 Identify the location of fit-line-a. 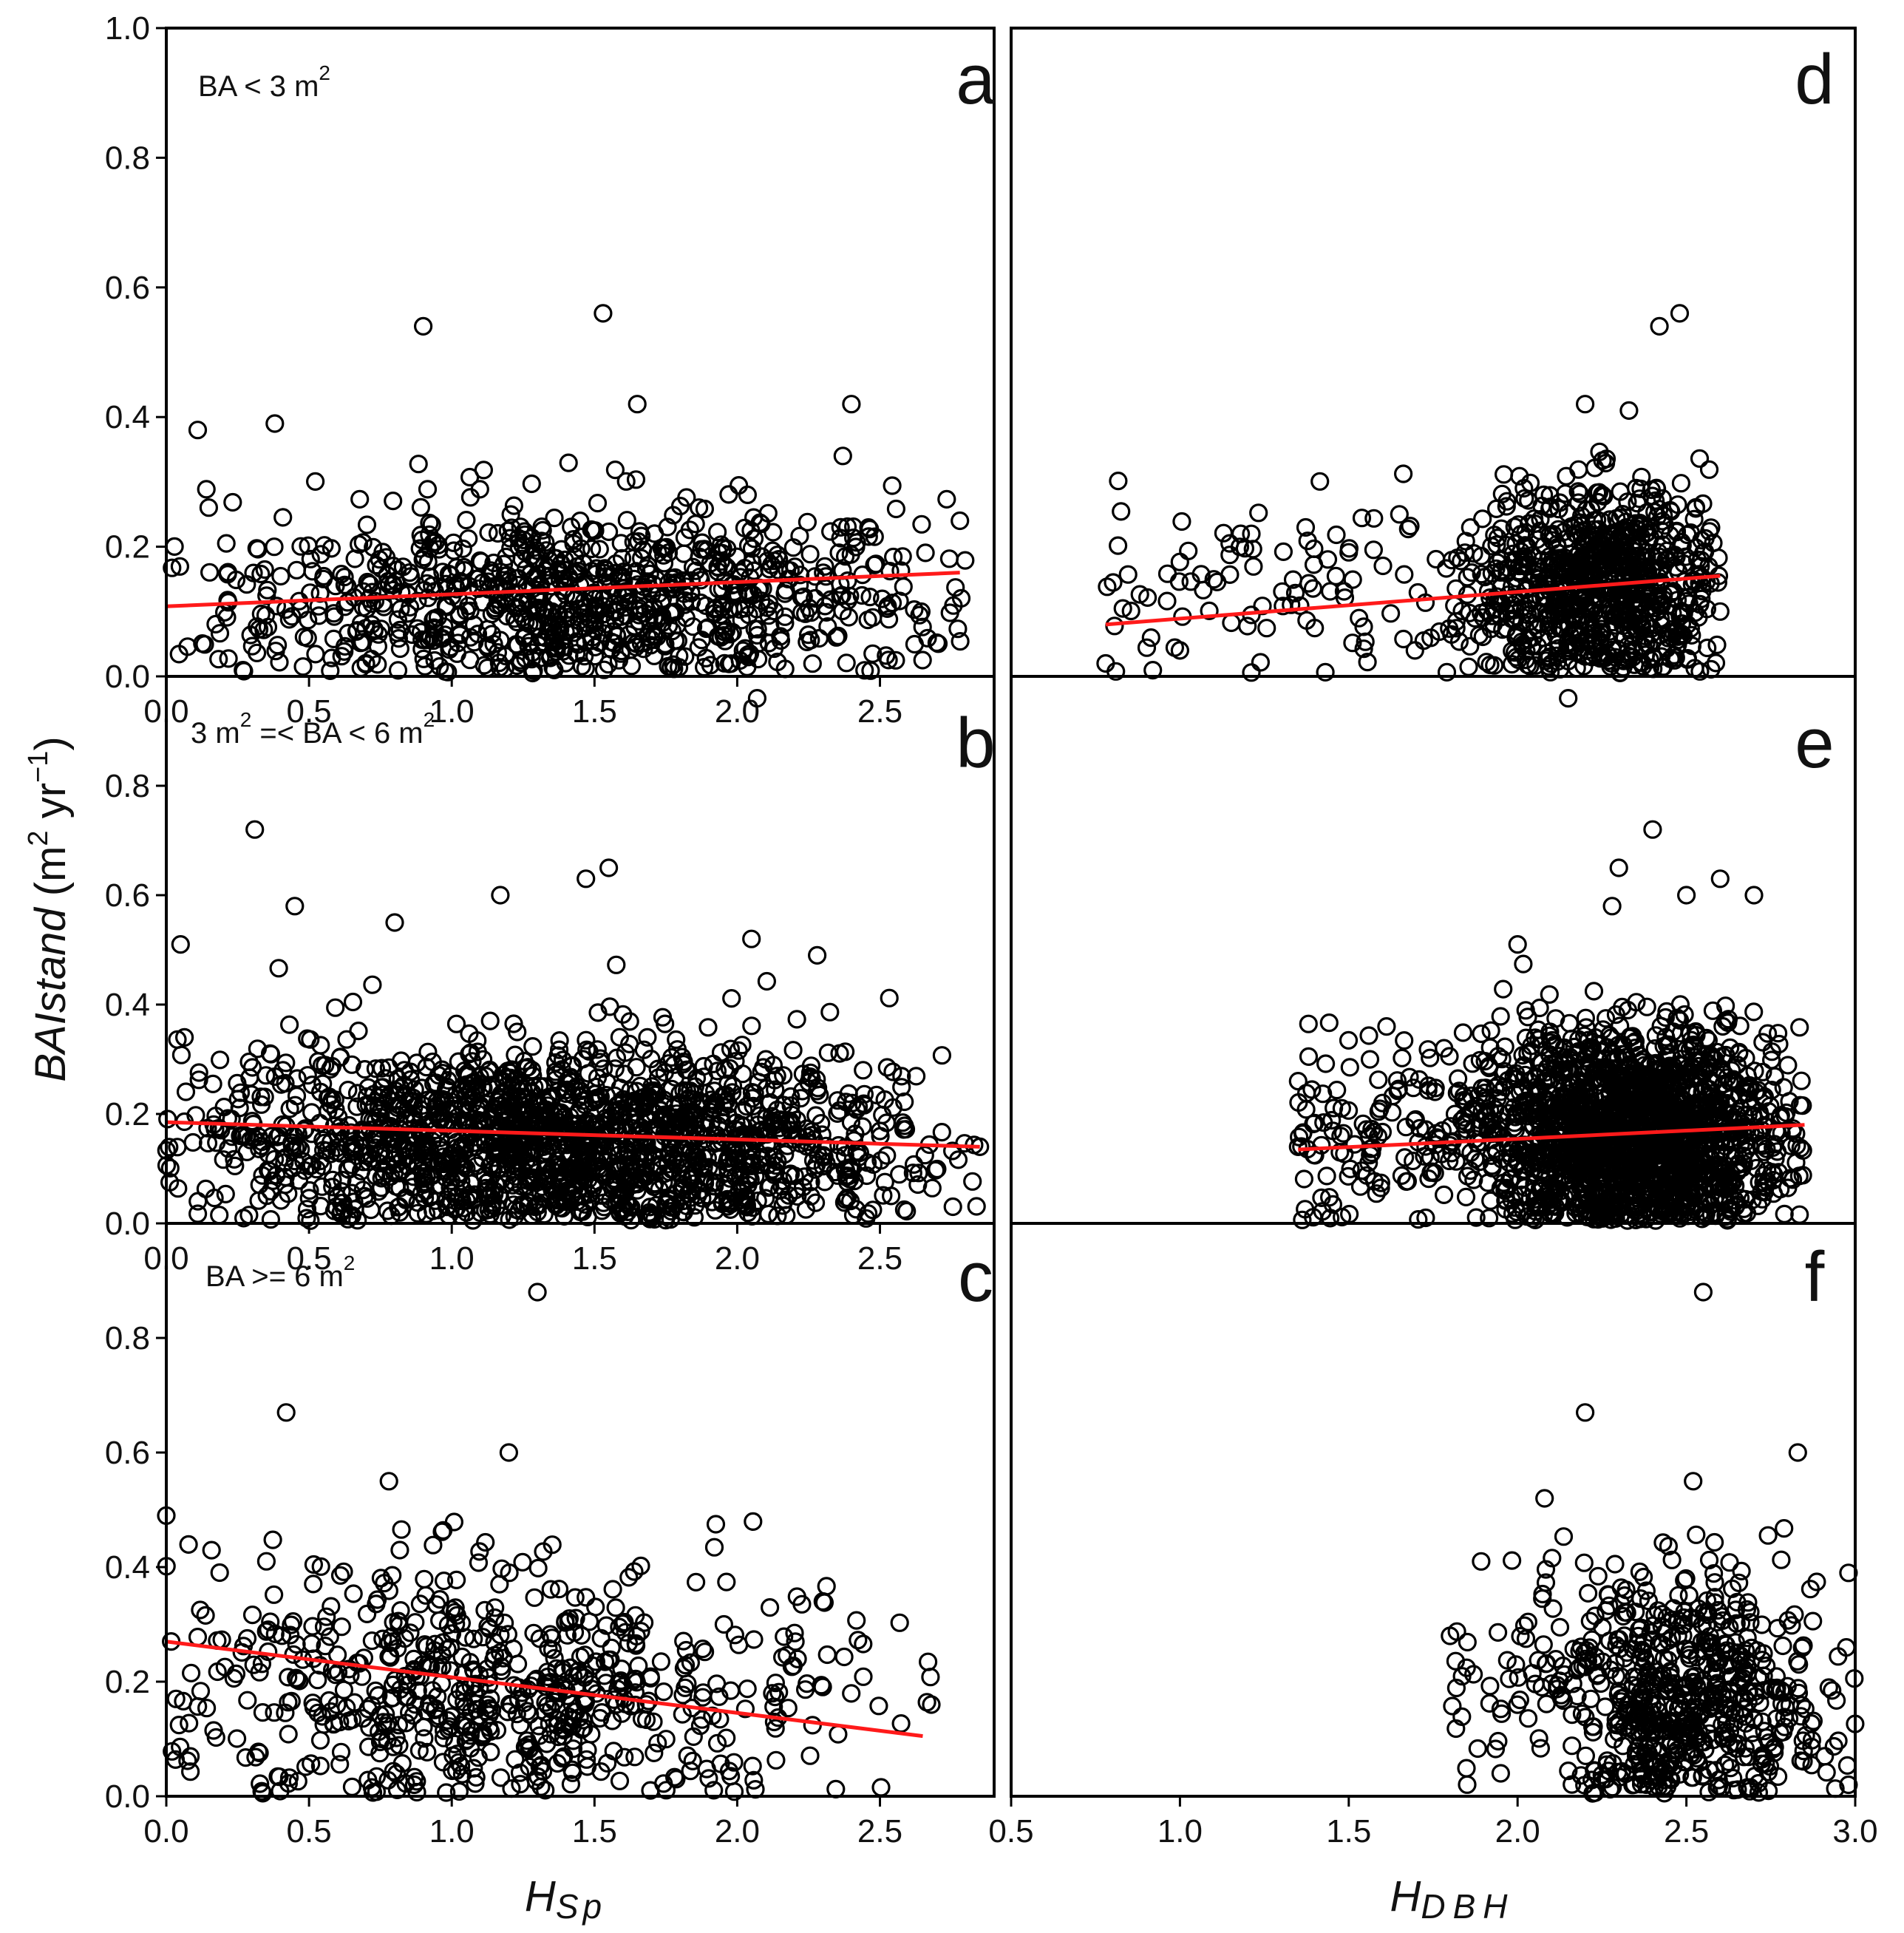
(563, 589).